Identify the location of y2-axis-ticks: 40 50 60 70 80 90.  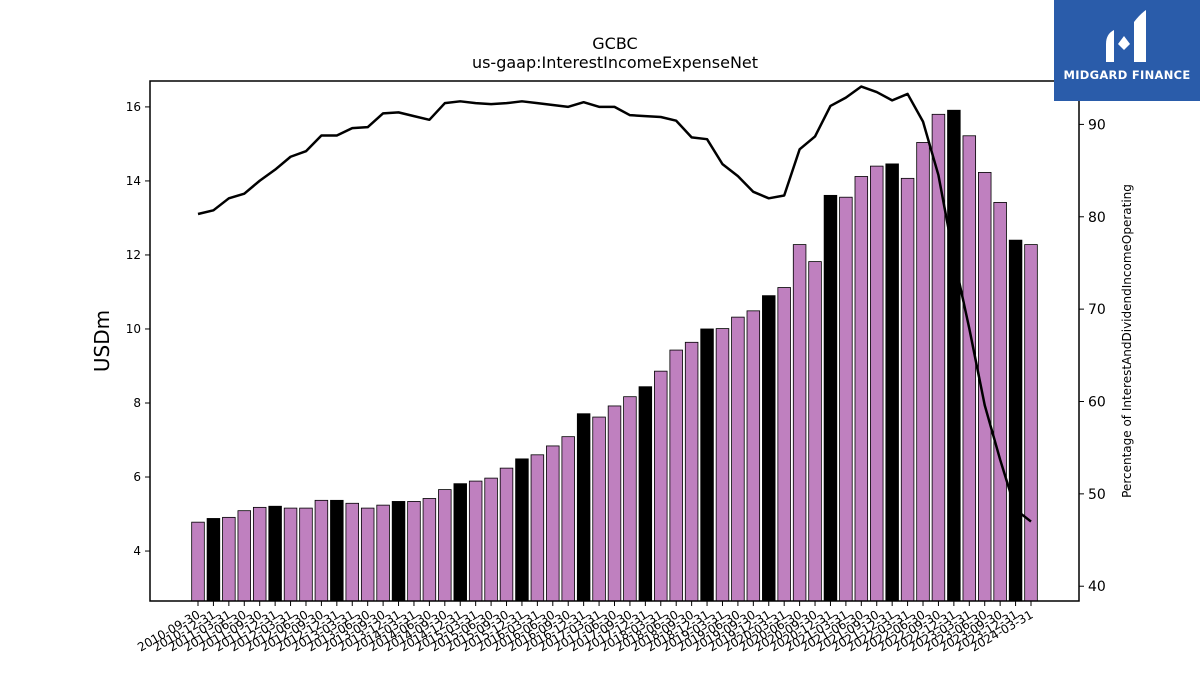
(1092, 356).